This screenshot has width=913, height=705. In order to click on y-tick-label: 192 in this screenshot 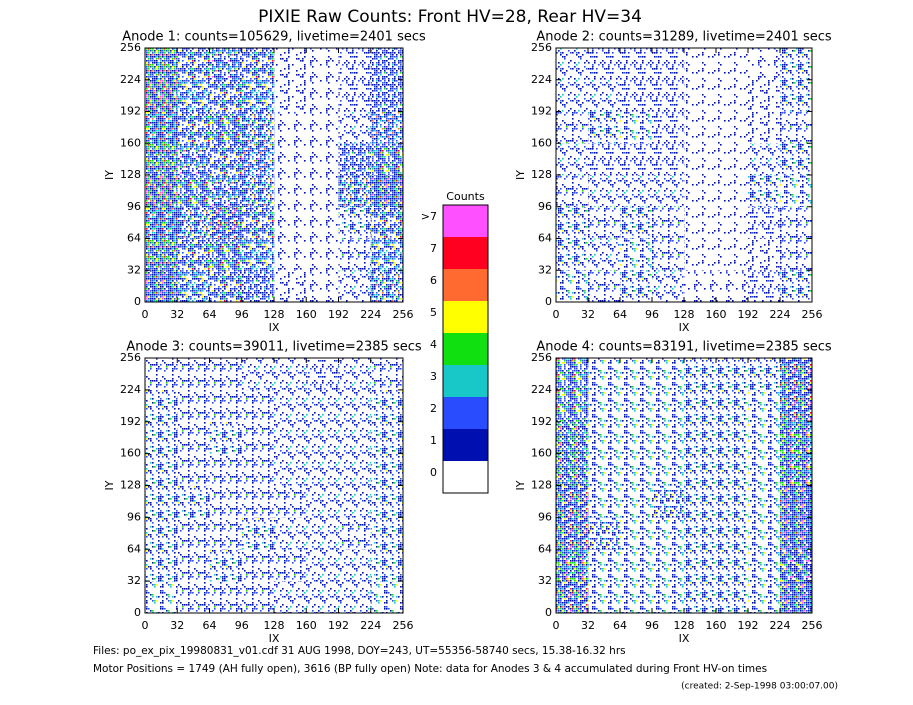, I will do `click(130, 421)`.